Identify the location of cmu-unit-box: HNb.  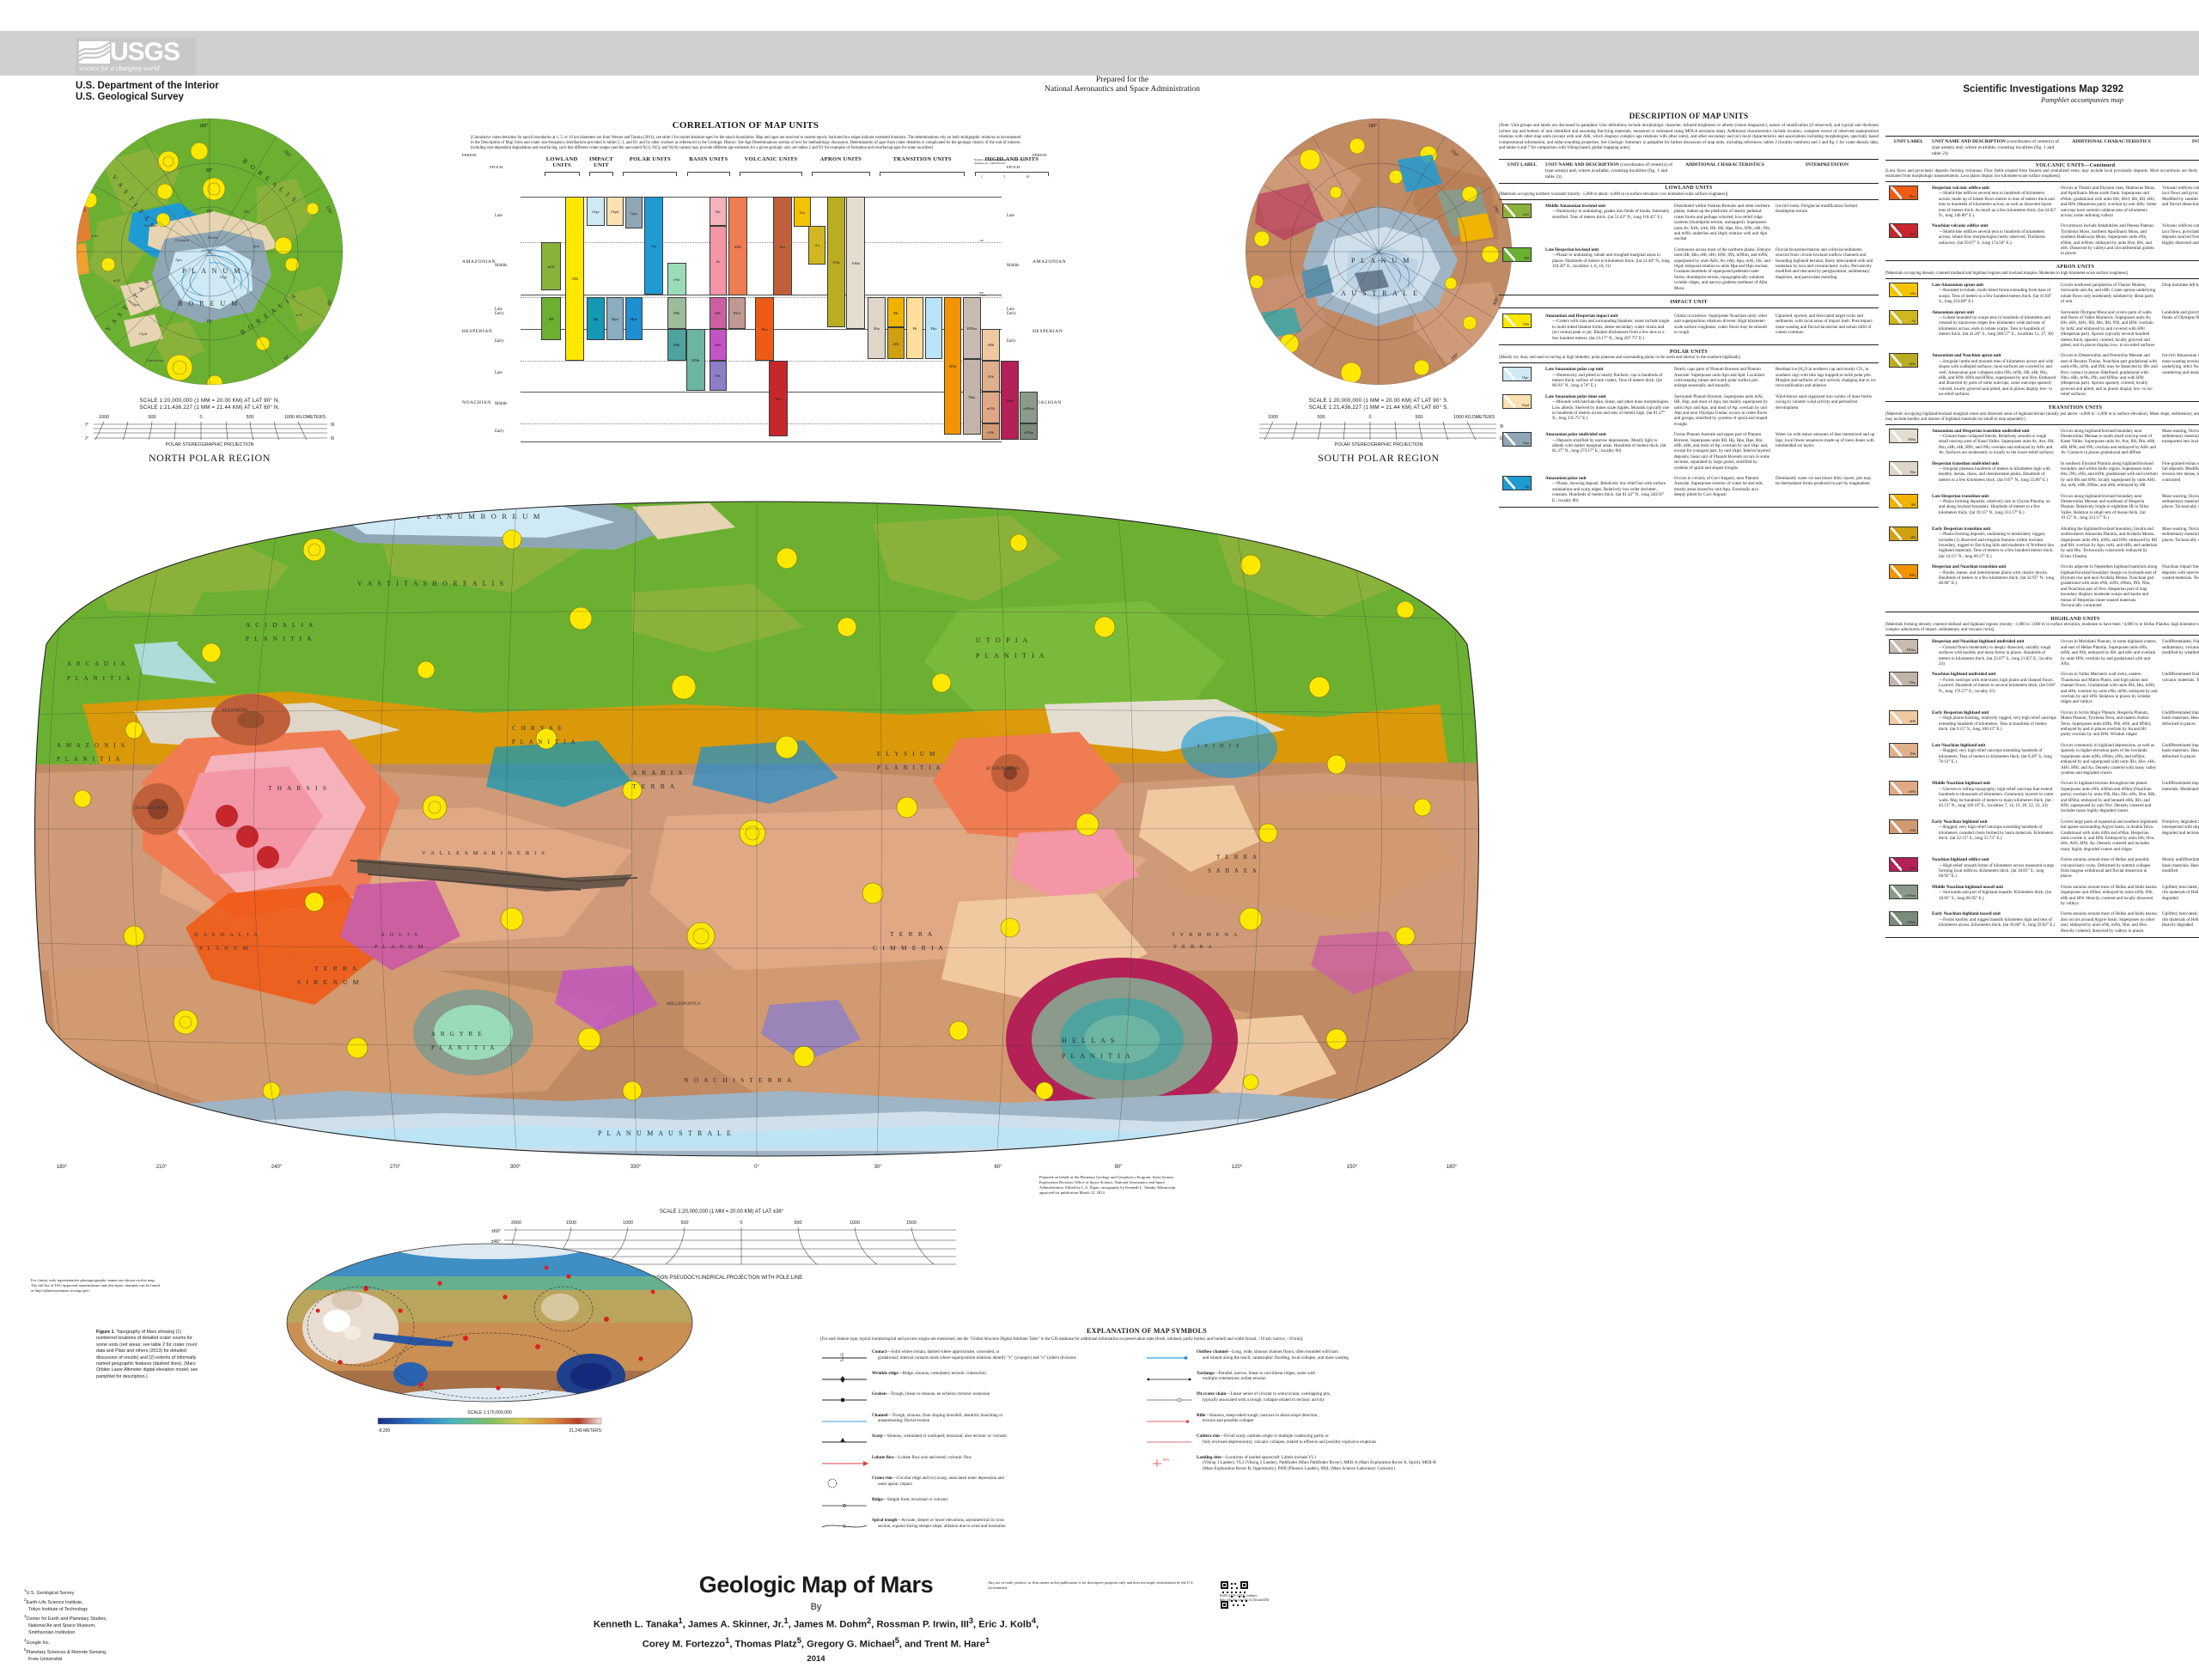
(695, 360).